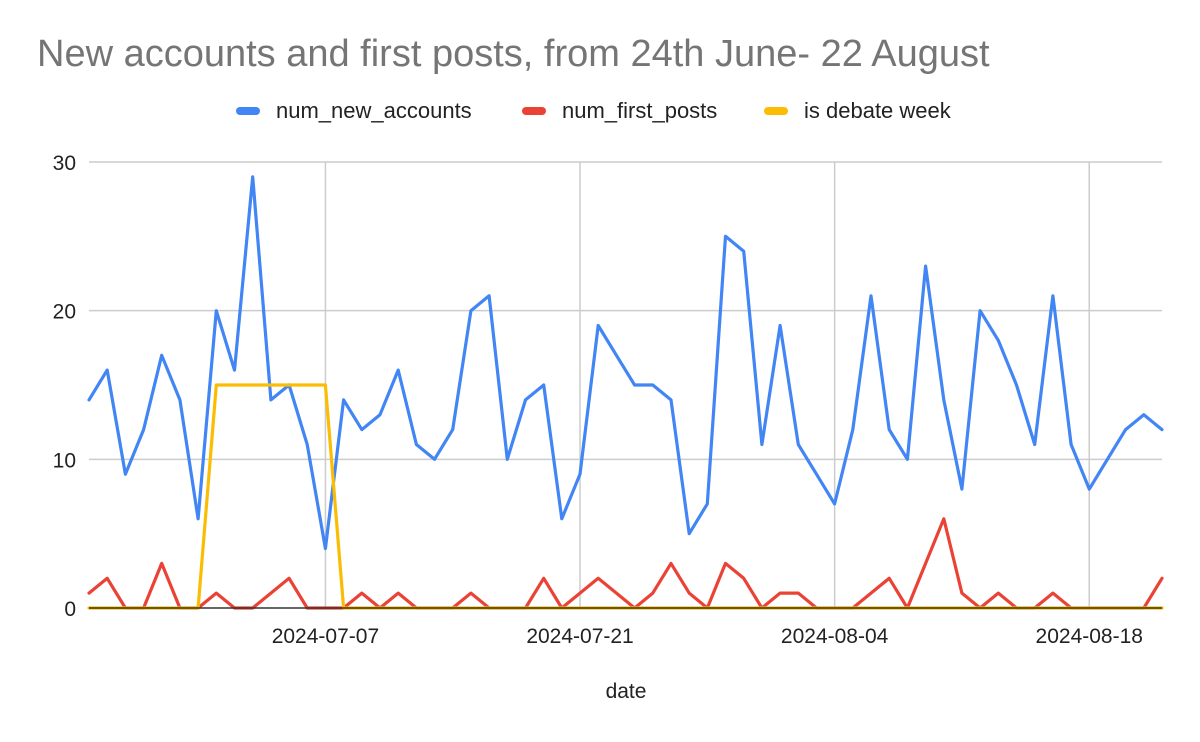  What do you see at coordinates (625, 563) in the screenshot?
I see `series-line-num-first-posts` at bounding box center [625, 563].